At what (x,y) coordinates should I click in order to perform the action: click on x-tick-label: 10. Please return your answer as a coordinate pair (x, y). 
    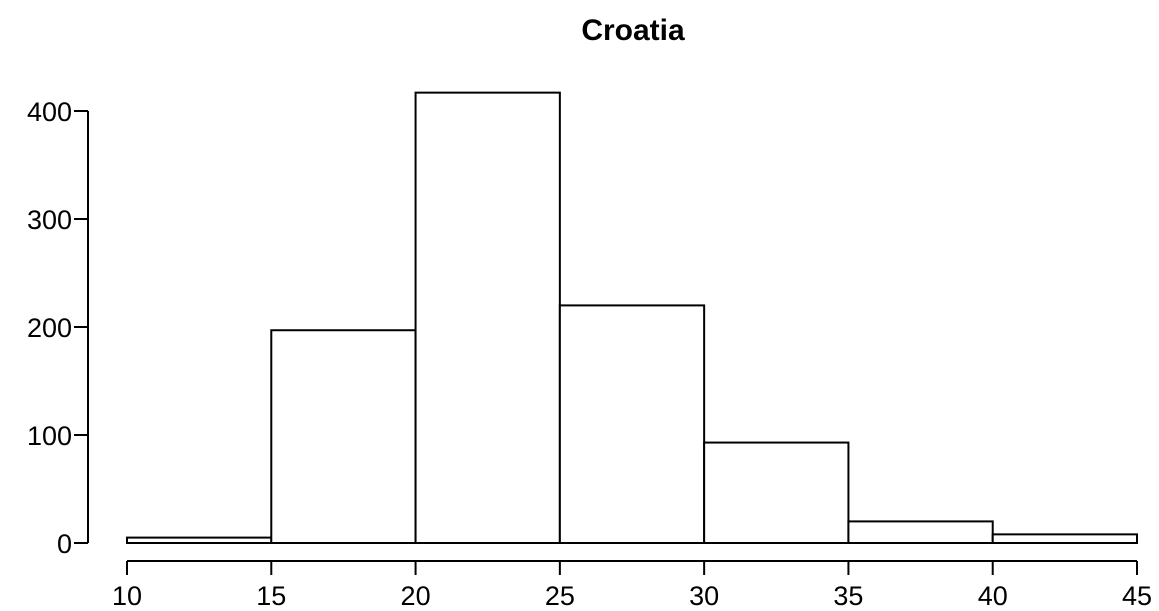
    Looking at the image, I should click on (127, 596).